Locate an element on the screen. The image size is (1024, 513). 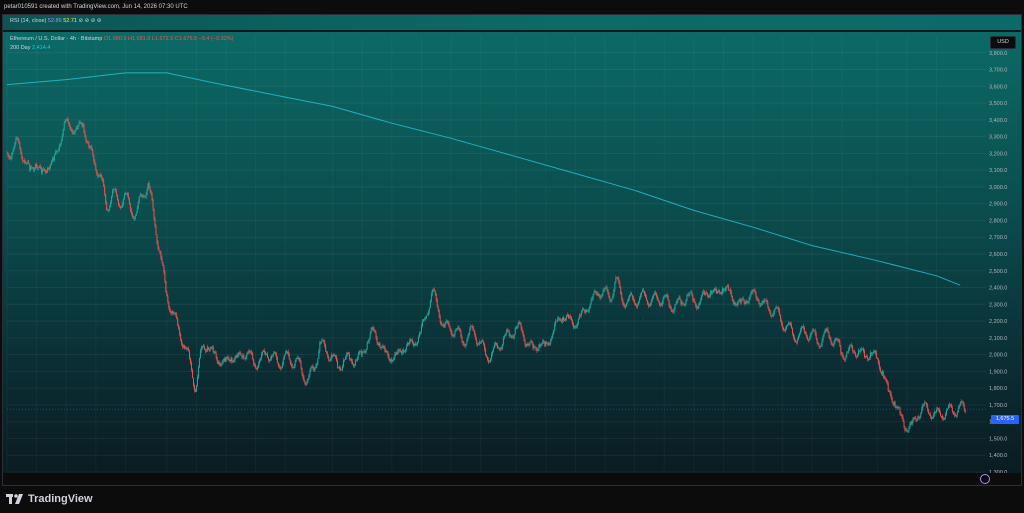
y-tick-label: 2,400.0 is located at coordinates (998, 289).